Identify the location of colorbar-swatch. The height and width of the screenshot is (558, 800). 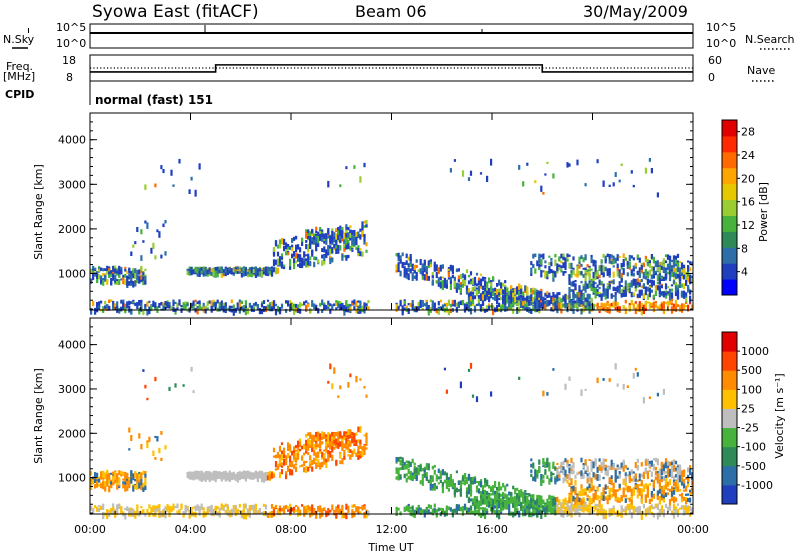
(729, 208).